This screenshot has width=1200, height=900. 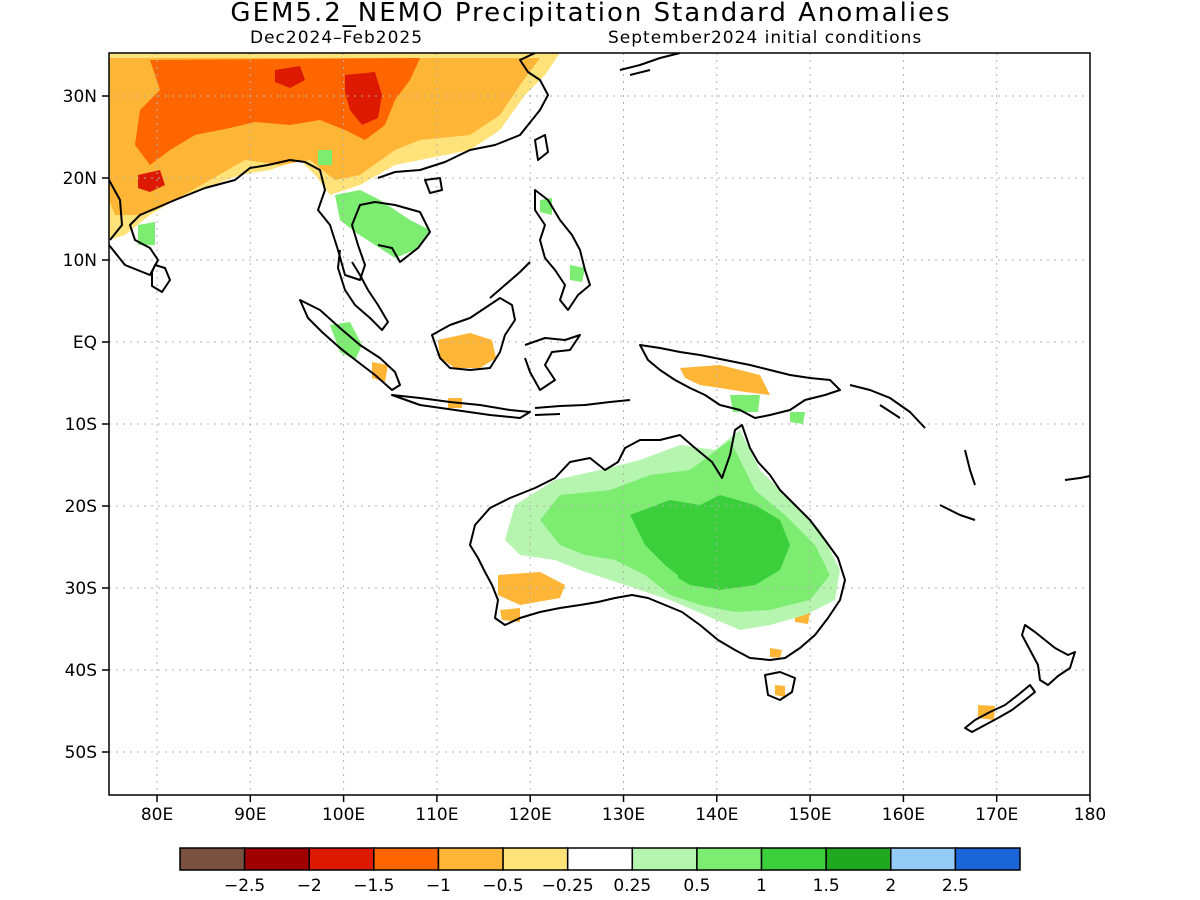 What do you see at coordinates (161, 278) in the screenshot?
I see `coastline-sri-lanka` at bounding box center [161, 278].